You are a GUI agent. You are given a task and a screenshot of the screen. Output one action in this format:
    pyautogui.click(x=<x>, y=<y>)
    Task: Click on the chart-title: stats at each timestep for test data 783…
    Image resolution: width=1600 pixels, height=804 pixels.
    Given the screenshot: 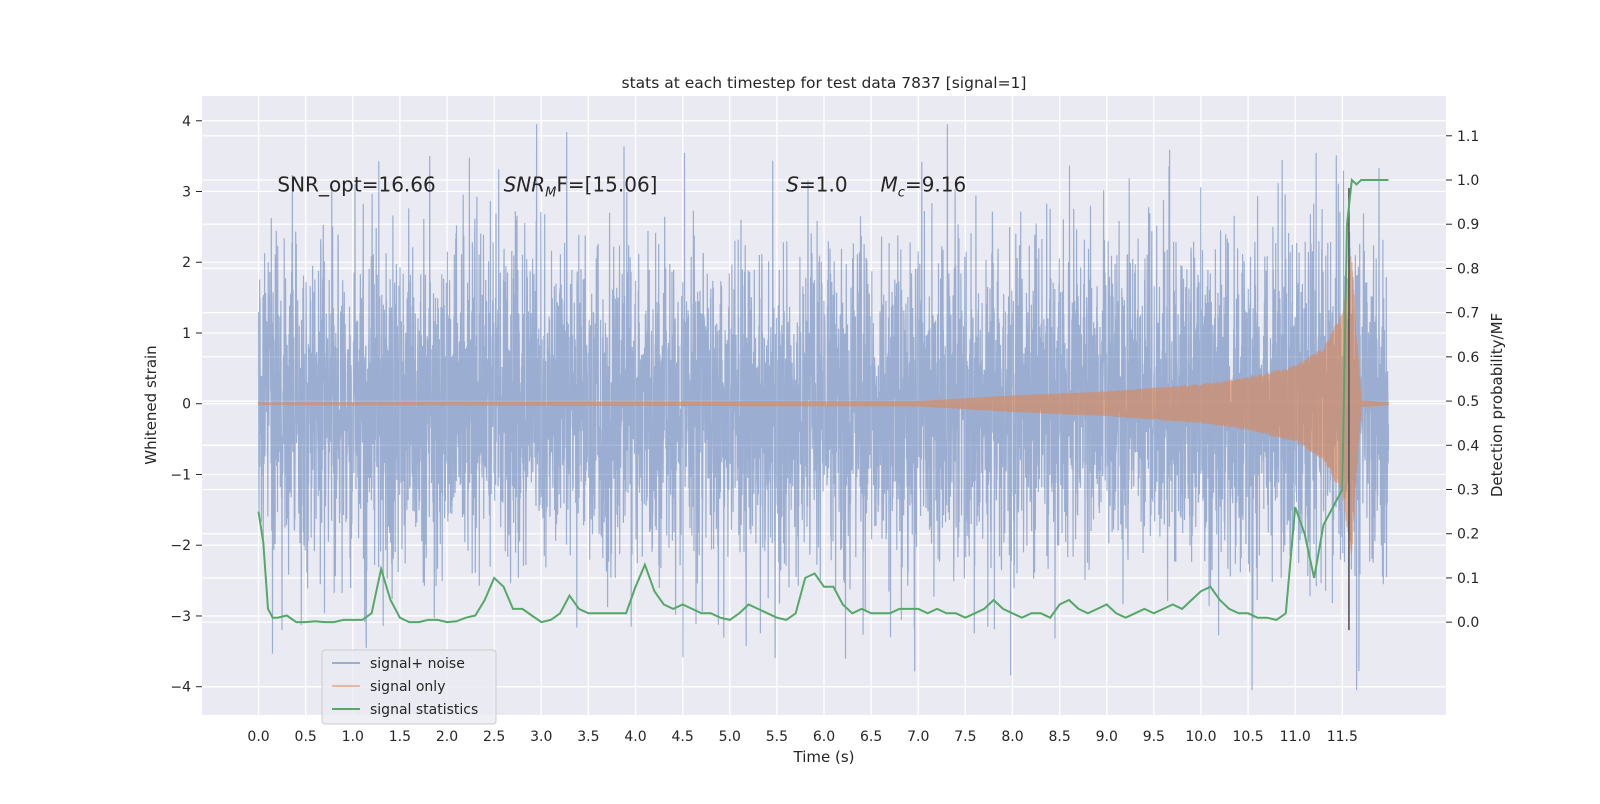 What is the action you would take?
    pyautogui.click(x=824, y=83)
    